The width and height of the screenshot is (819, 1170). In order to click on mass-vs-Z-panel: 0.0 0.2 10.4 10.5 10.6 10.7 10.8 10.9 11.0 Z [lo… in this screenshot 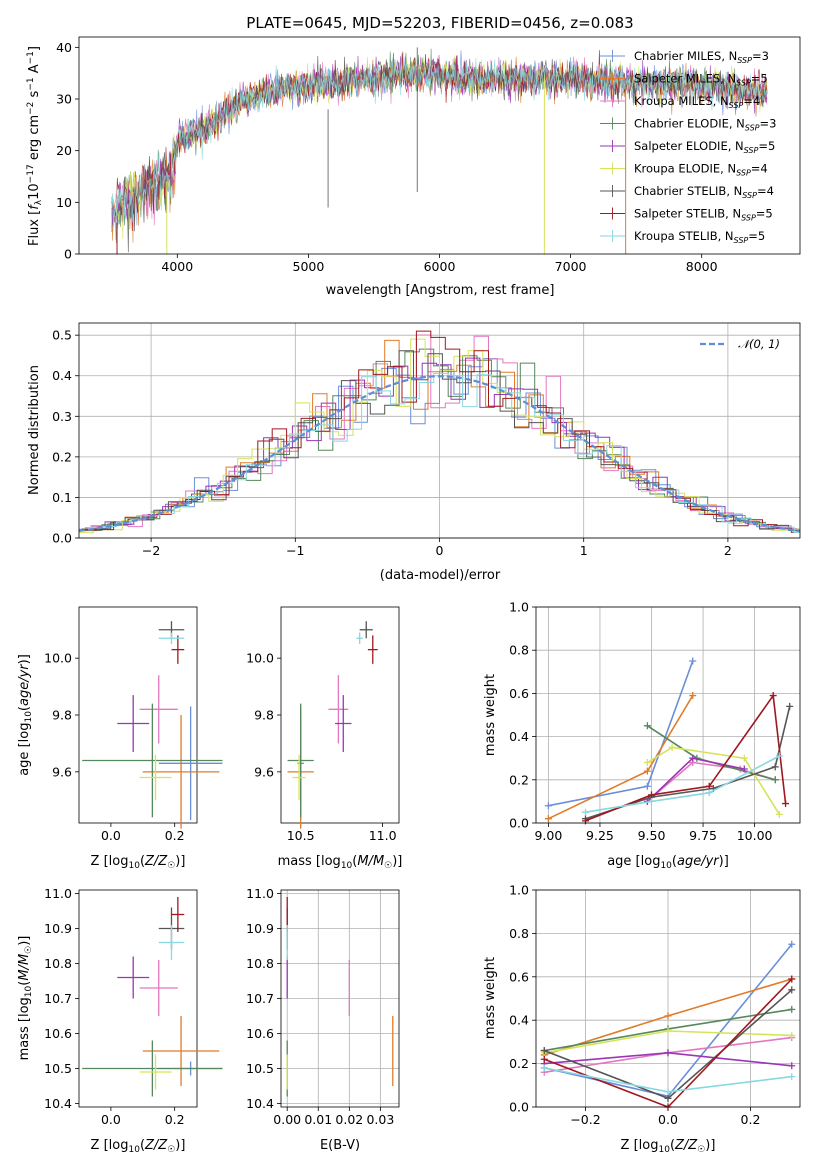, I will do `click(120, 1020)`.